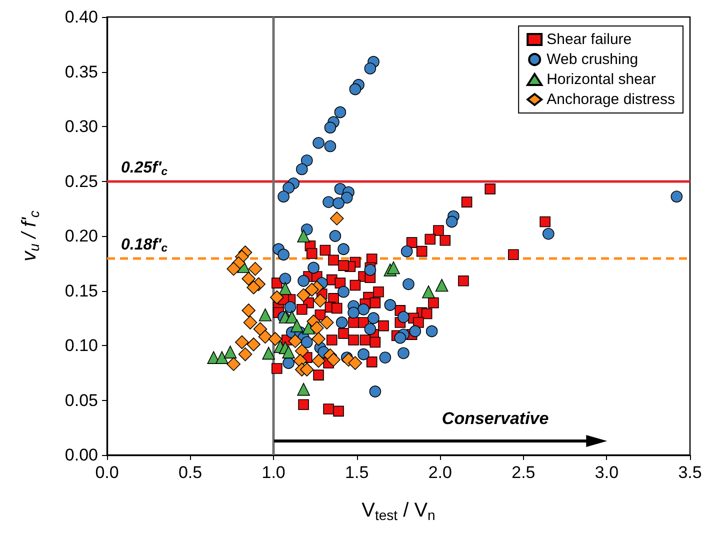 This screenshot has width=707, height=537. What do you see at coordinates (440, 472) in the screenshot?
I see `x-tick-label: 2.0` at bounding box center [440, 472].